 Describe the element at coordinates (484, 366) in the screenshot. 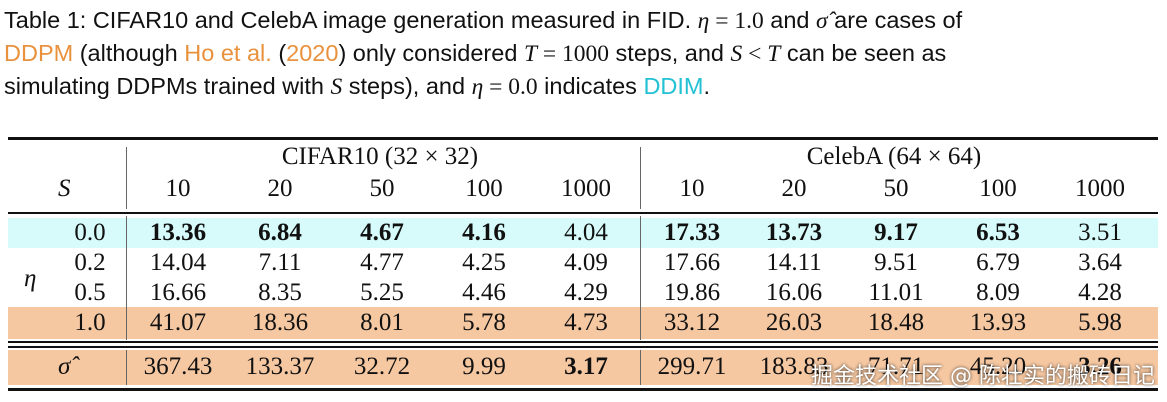

I see `fid-cell-sigma: 9.99` at that location.